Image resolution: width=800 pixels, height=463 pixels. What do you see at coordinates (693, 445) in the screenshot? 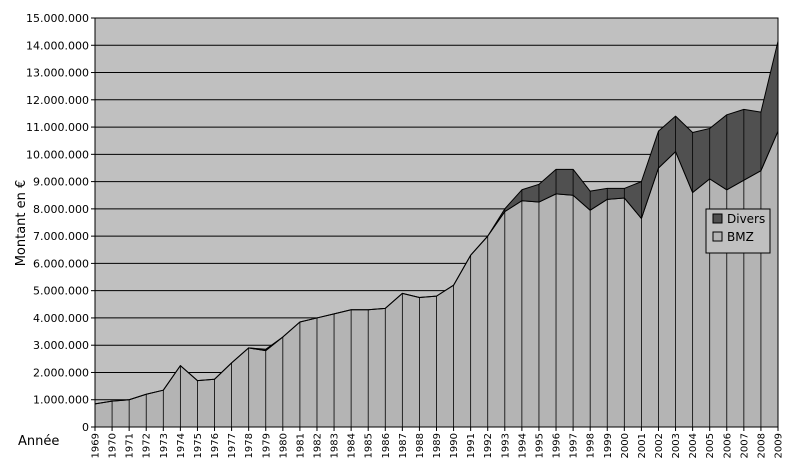
I see `x-tick-label: 2004` at bounding box center [693, 445].